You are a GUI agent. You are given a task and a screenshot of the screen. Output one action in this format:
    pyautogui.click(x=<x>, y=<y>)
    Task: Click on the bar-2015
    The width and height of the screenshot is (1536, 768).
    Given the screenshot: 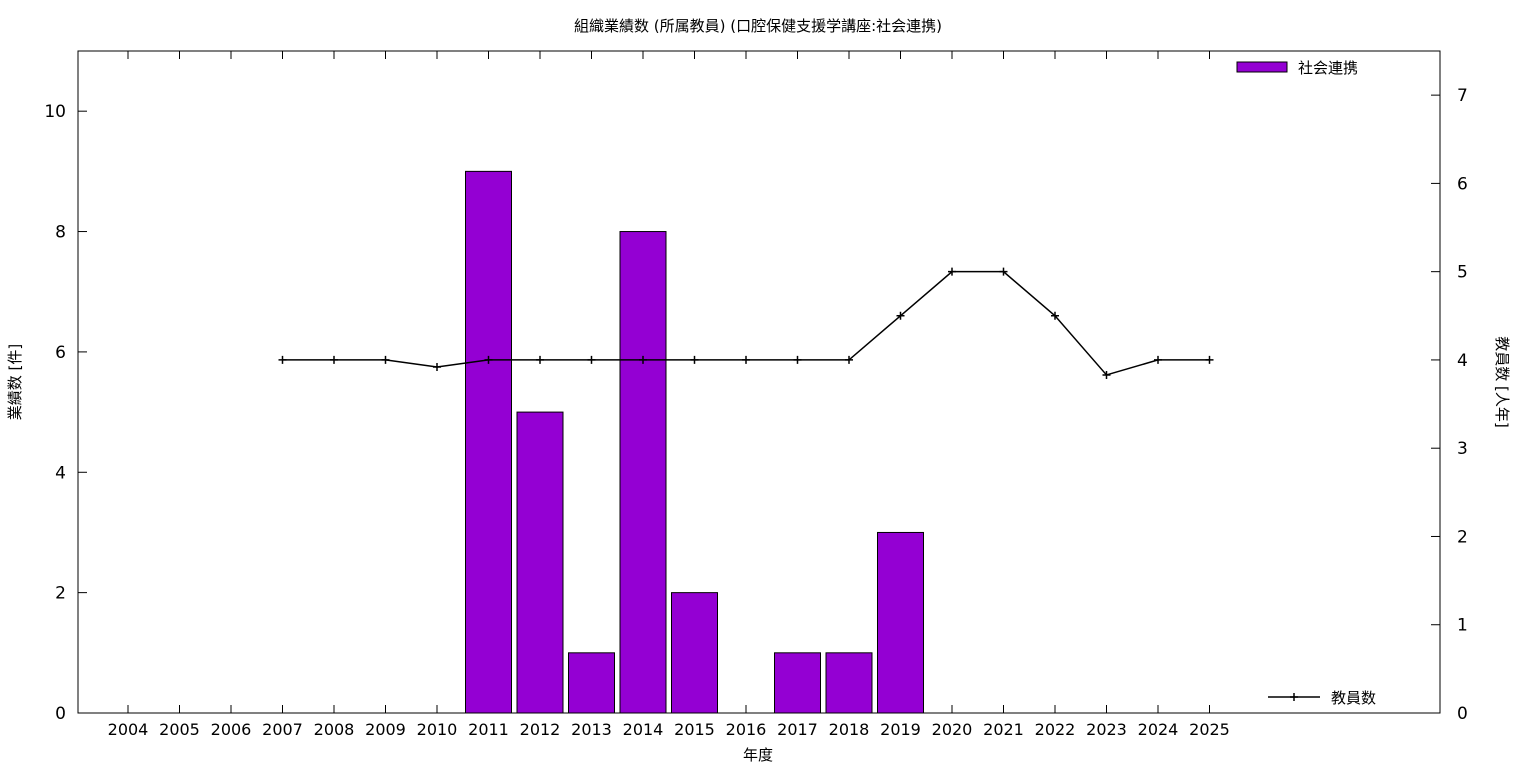 What is the action you would take?
    pyautogui.click(x=694, y=653)
    